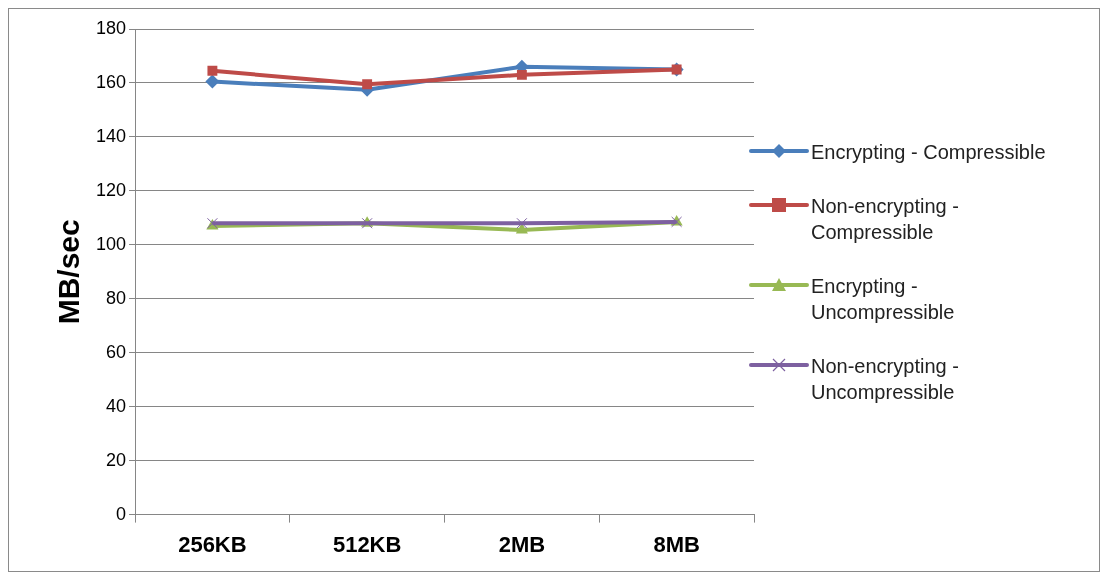 Image resolution: width=1109 pixels, height=580 pixels. What do you see at coordinates (885, 219) in the screenshot?
I see `legend-label: Non-encrypting - Compressible` at bounding box center [885, 219].